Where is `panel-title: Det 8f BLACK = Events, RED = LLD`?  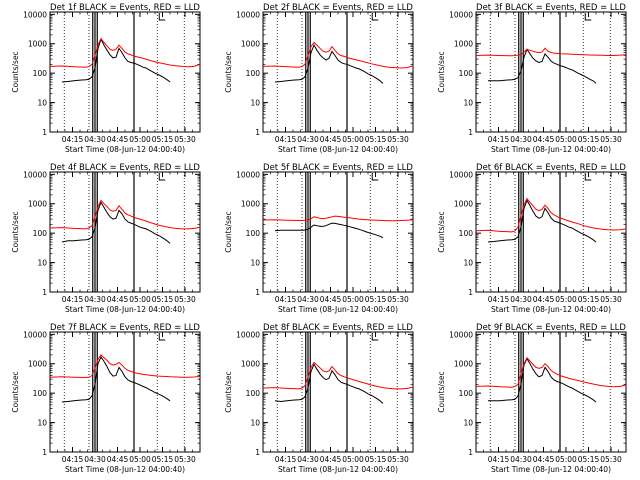 panel-title: Det 8f BLACK = Events, RED = LLD is located at coordinates (338, 328).